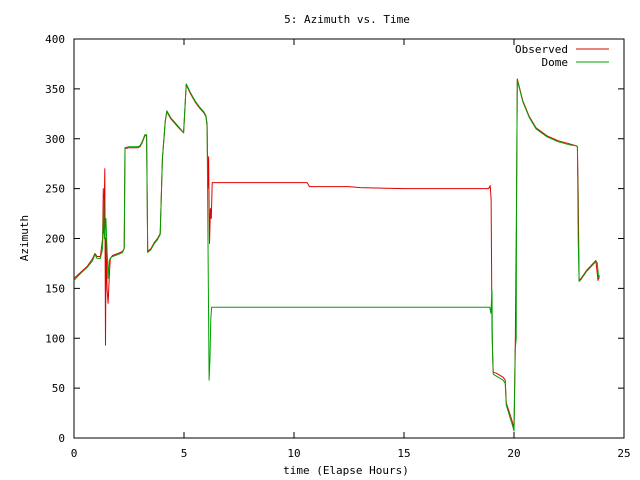 The height and width of the screenshot is (480, 640). What do you see at coordinates (541, 49) in the screenshot?
I see `legend-label-observed: Observed` at bounding box center [541, 49].